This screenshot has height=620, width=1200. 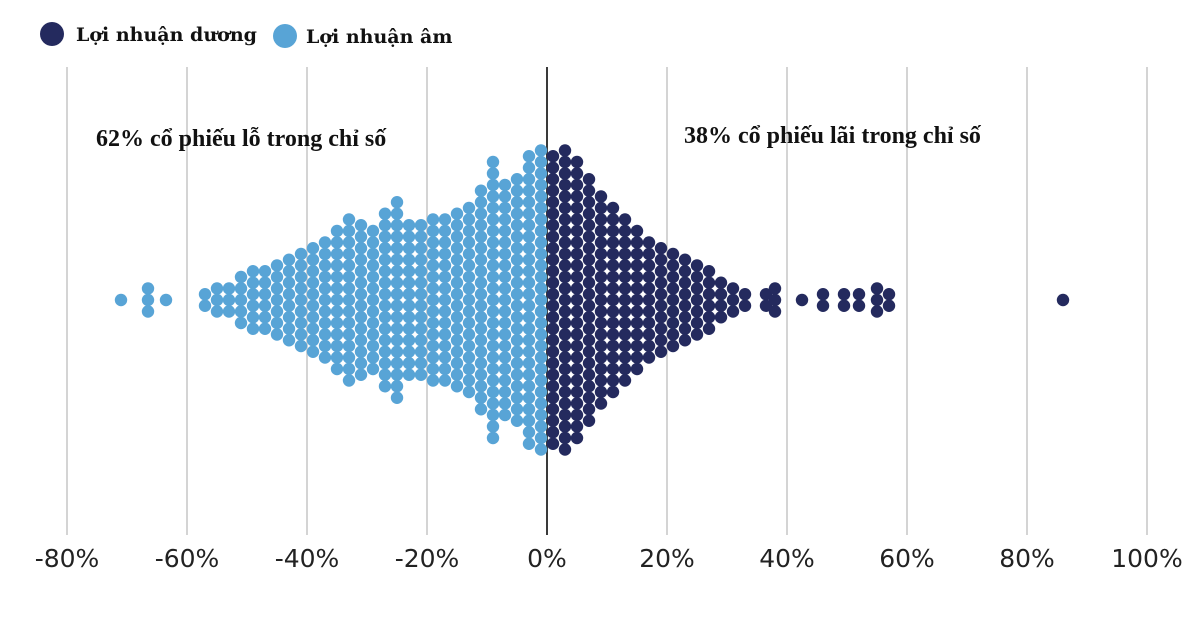 I want to click on x-tick-label: -60%, so click(x=187, y=558).